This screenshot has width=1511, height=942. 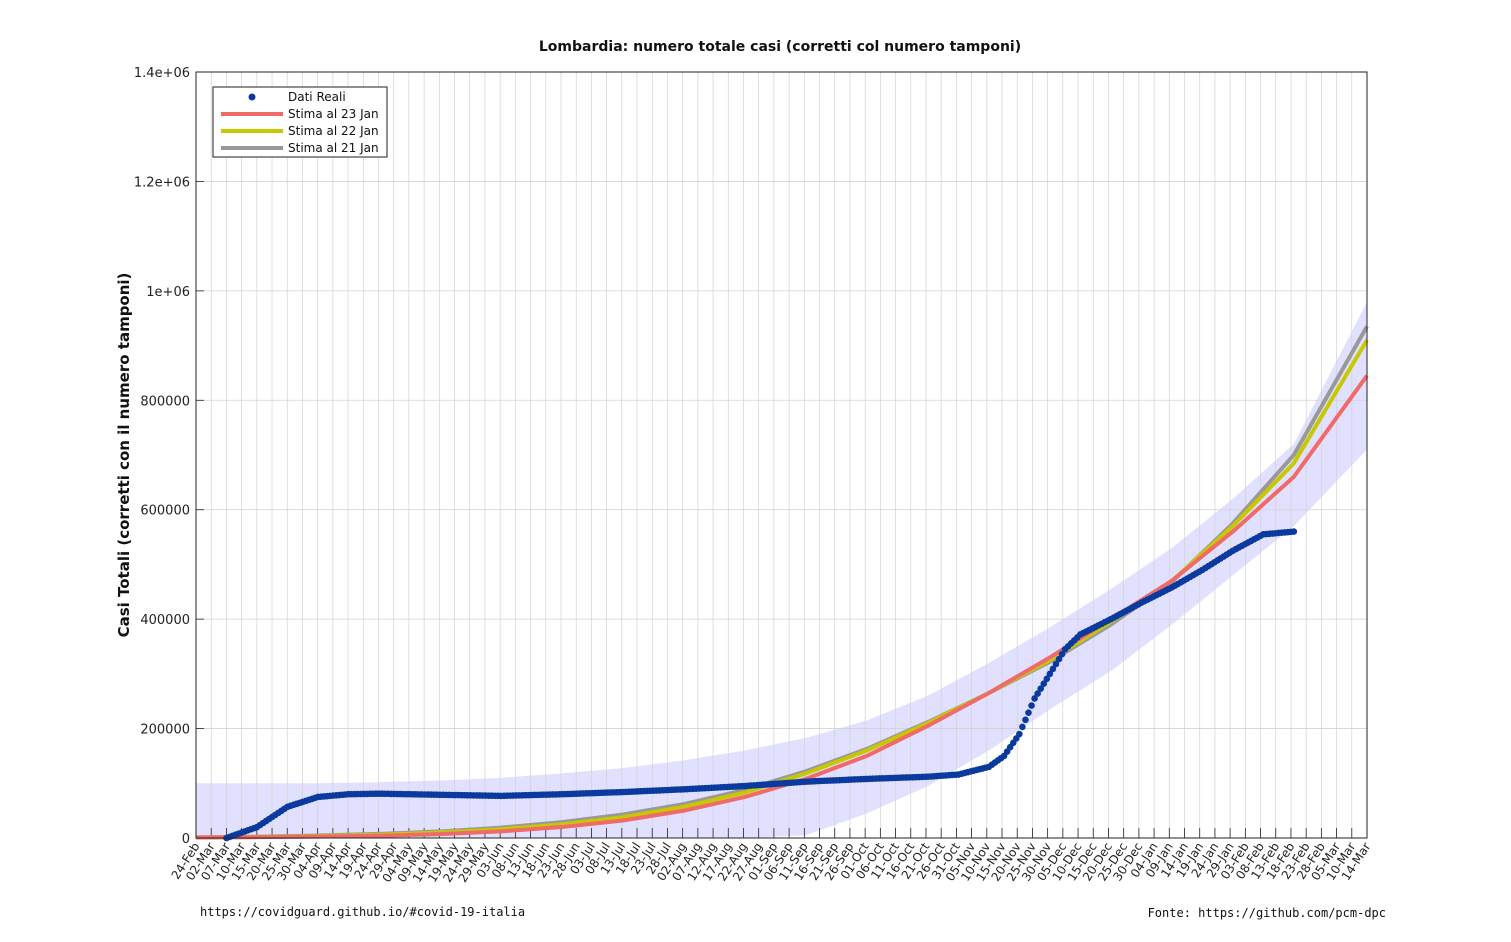 What do you see at coordinates (1266, 913) in the screenshot?
I see `footer-data-source: Fonte: https://github.com/pcm-dpc` at bounding box center [1266, 913].